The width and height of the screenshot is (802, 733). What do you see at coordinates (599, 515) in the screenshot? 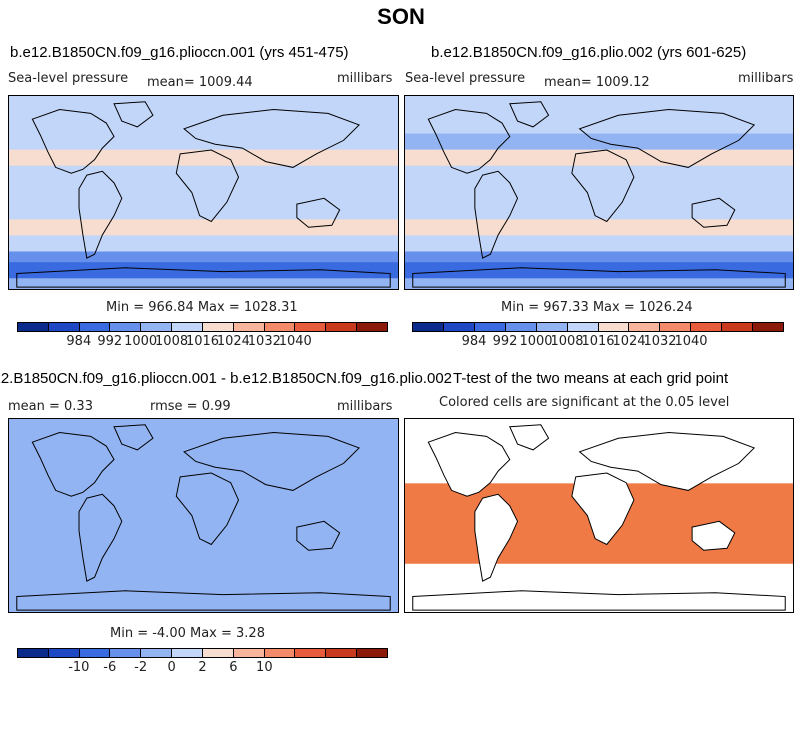
I see `panel-br-map` at bounding box center [599, 515].